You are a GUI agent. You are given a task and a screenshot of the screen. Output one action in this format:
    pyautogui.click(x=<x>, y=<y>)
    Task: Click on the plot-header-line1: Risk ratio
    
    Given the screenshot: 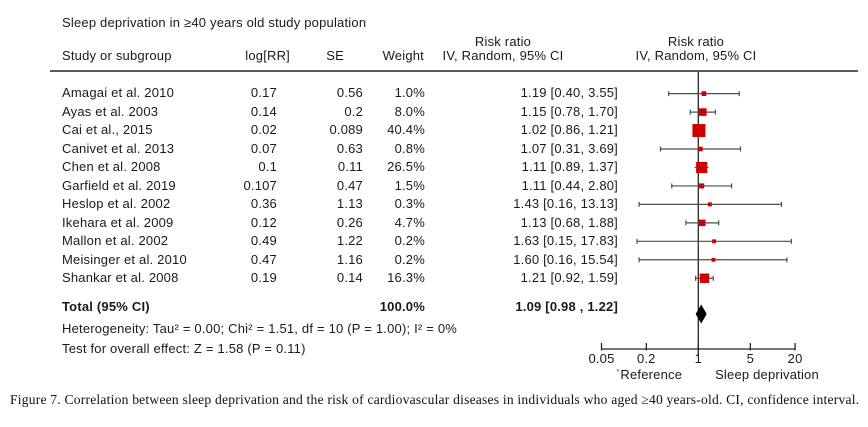 What is the action you would take?
    pyautogui.click(x=696, y=41)
    